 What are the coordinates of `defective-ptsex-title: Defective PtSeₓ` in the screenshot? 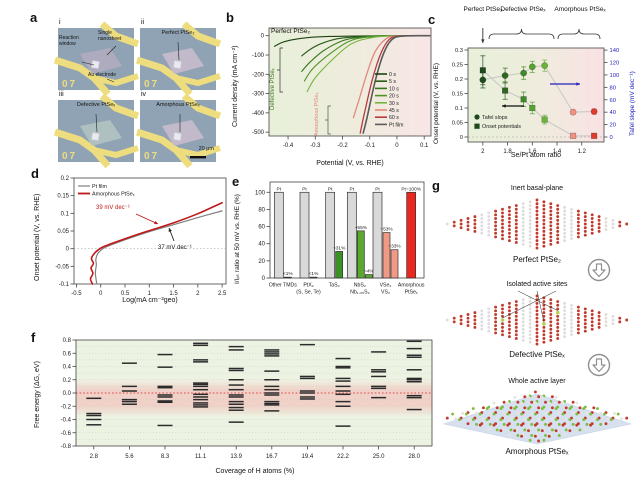 It's located at (96, 105).